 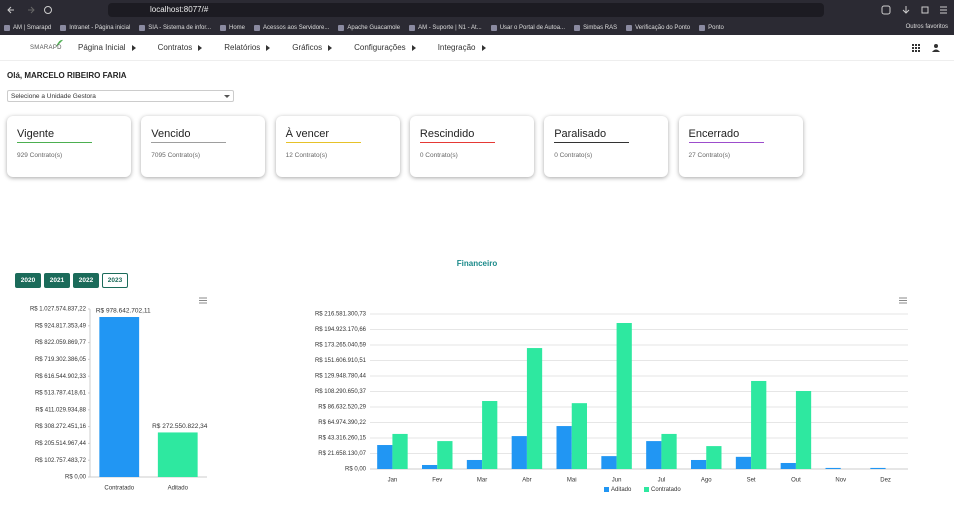 I want to click on nav-buttons, so click(x=31, y=10).